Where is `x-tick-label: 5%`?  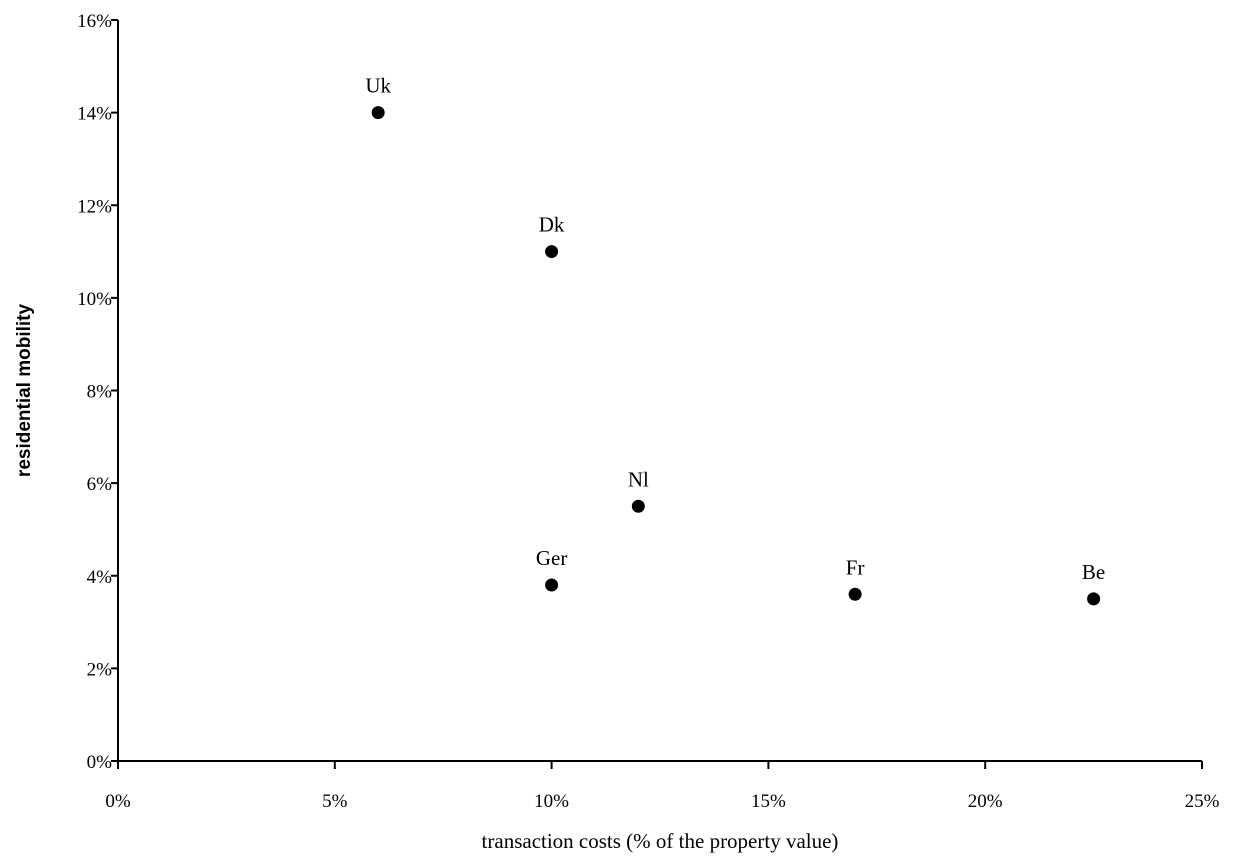 x-tick-label: 5% is located at coordinates (335, 801).